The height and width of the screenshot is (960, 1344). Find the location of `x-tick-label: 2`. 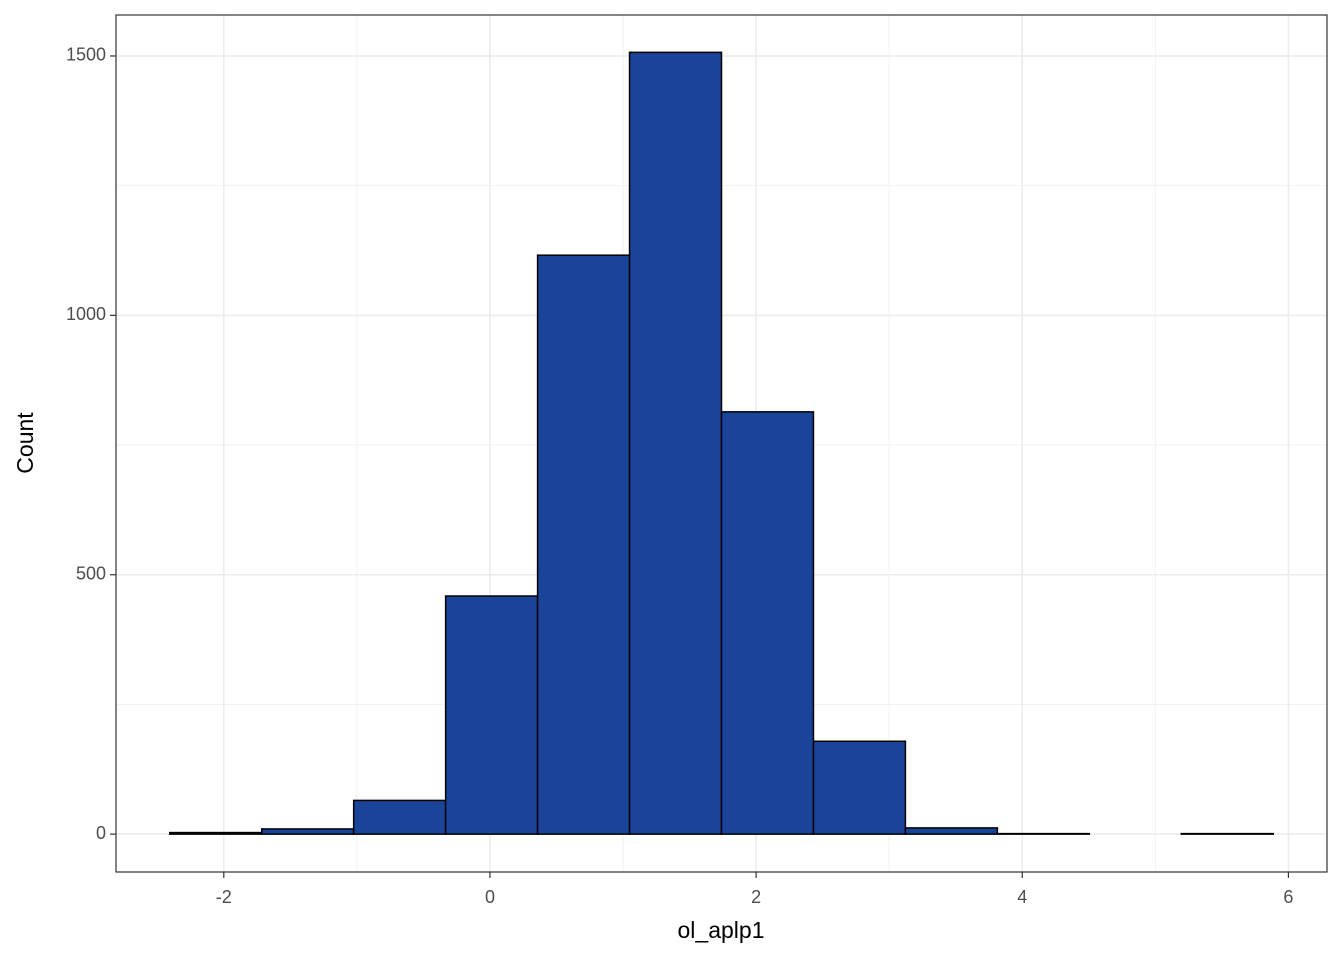

x-tick-label: 2 is located at coordinates (756, 897).